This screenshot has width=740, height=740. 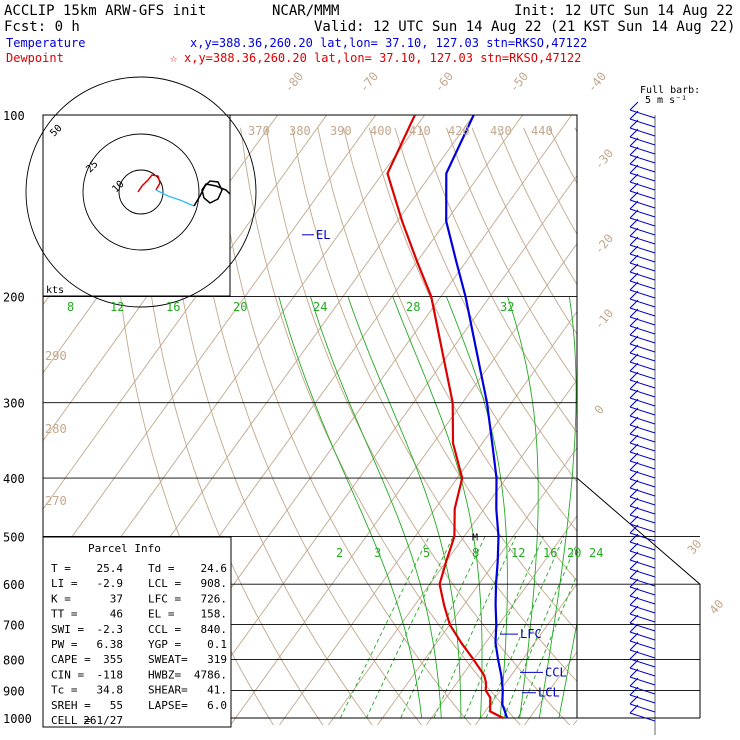 I want to click on parcel-value: 25.4, so click(x=110, y=568).